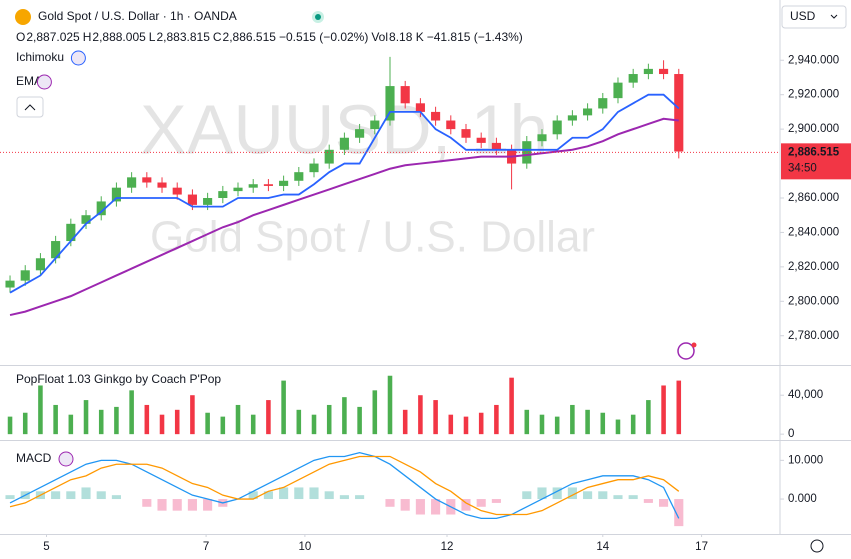  What do you see at coordinates (318, 17) in the screenshot?
I see `market-status-dot` at bounding box center [318, 17].